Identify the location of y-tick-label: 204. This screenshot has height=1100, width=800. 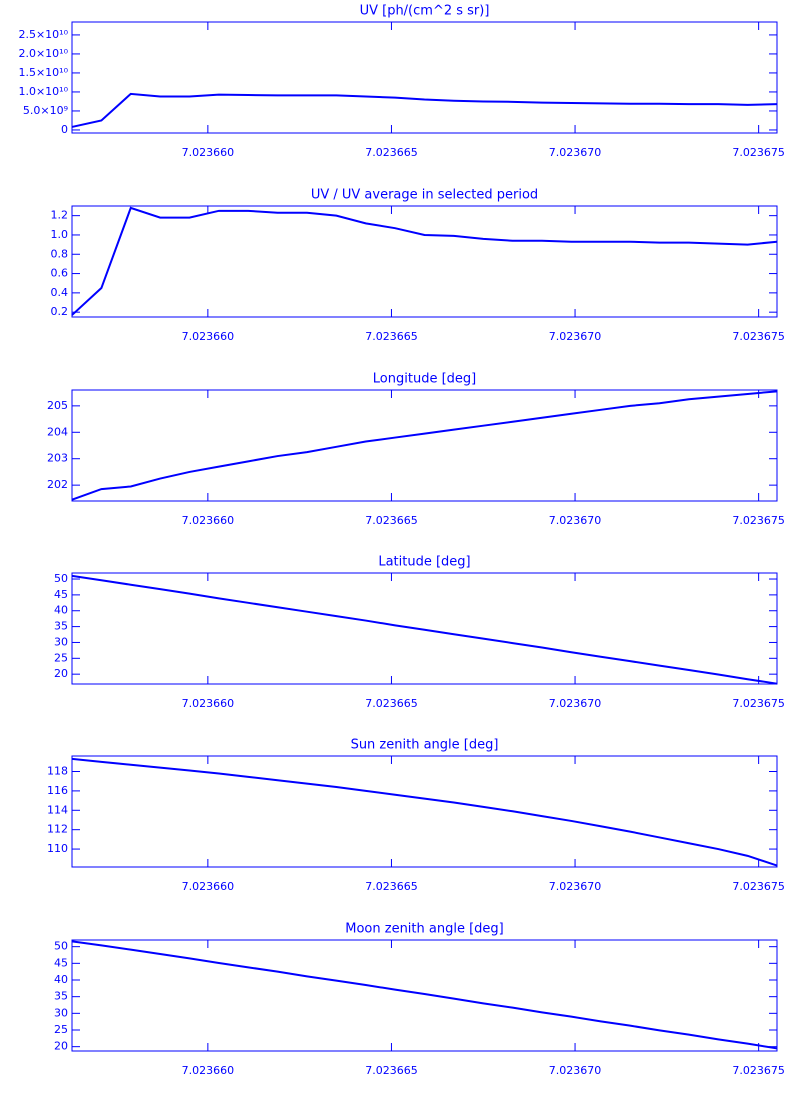
(57, 431).